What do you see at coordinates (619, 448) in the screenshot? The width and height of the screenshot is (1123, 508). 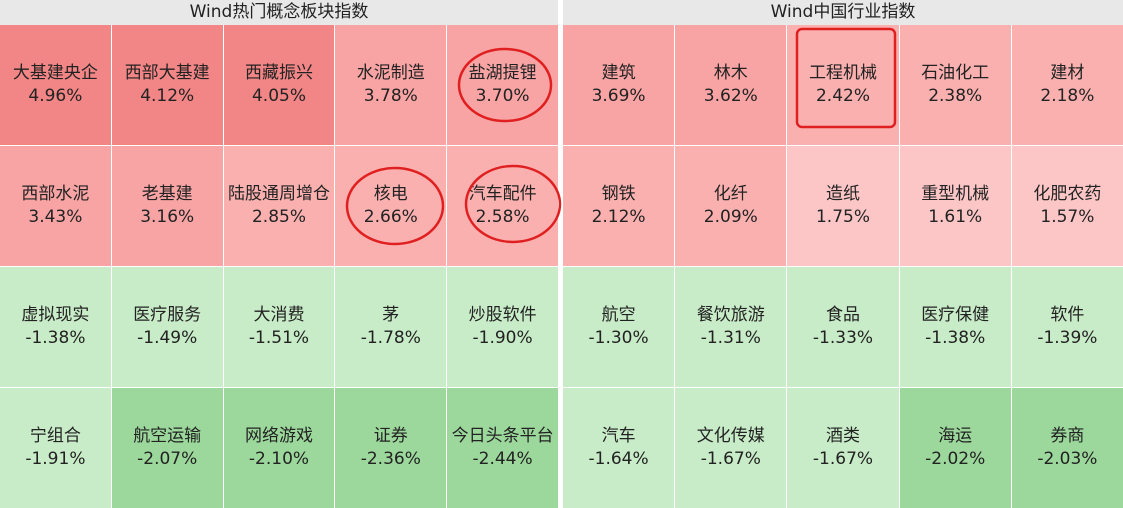 I see `cell: 汽车 -1.64%` at bounding box center [619, 448].